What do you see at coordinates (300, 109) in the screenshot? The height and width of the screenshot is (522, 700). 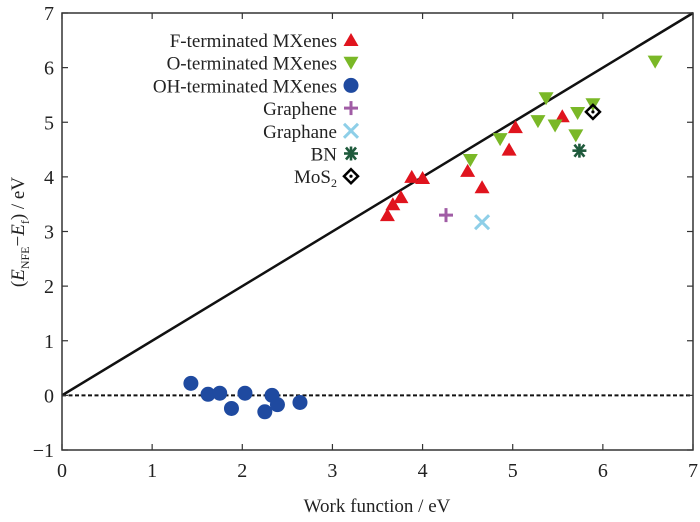 I see `legend-label: Graphene` at bounding box center [300, 109].